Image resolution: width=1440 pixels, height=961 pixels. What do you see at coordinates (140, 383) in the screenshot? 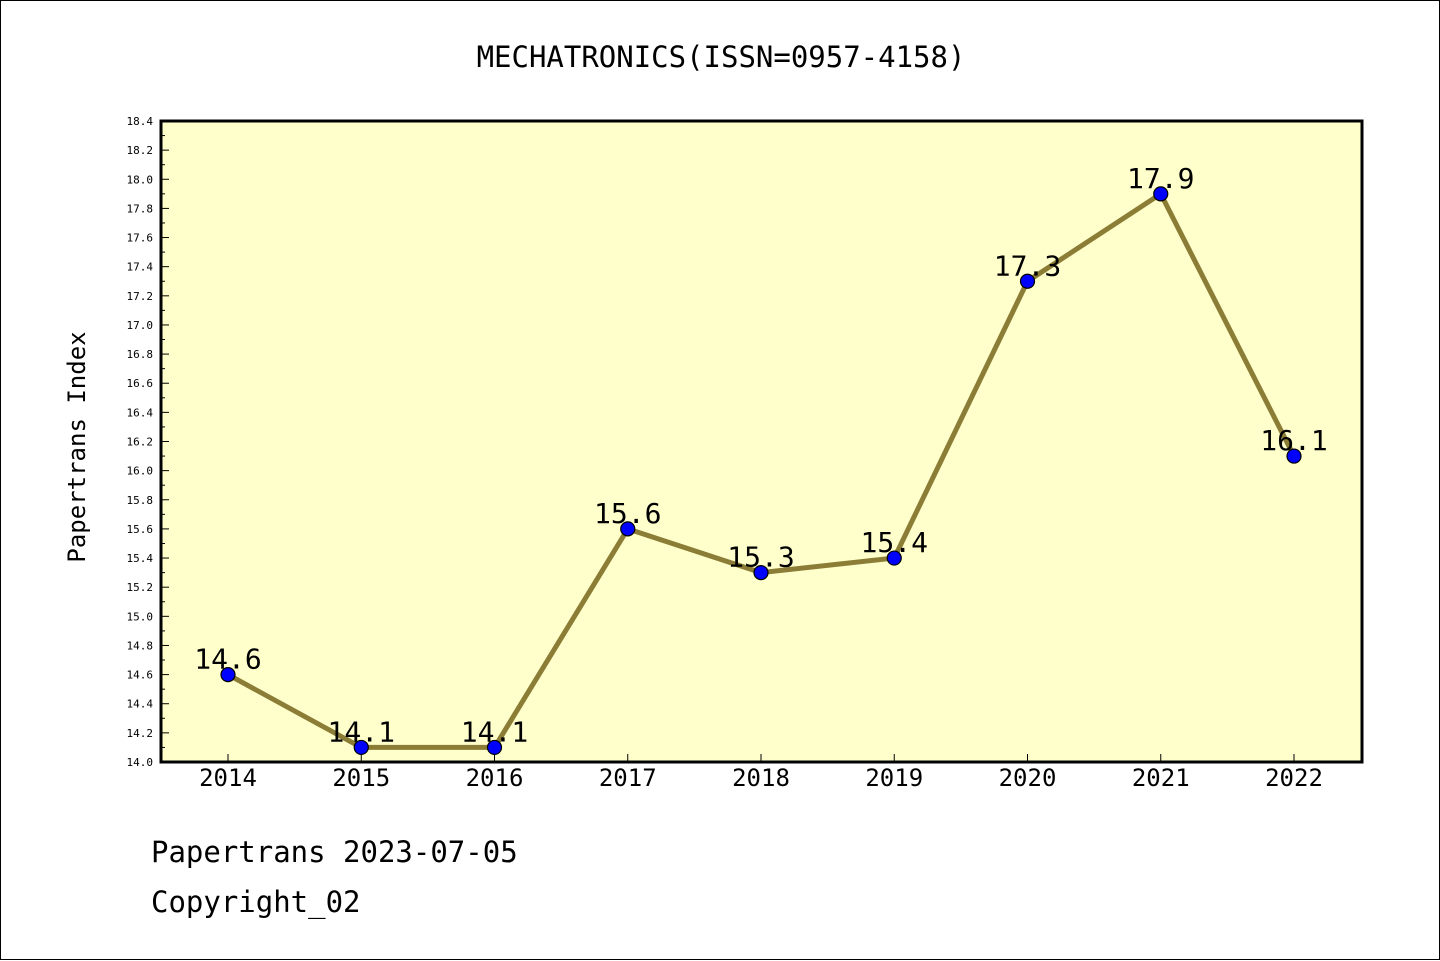
I see `y-tick-label: 16.6` at bounding box center [140, 383].